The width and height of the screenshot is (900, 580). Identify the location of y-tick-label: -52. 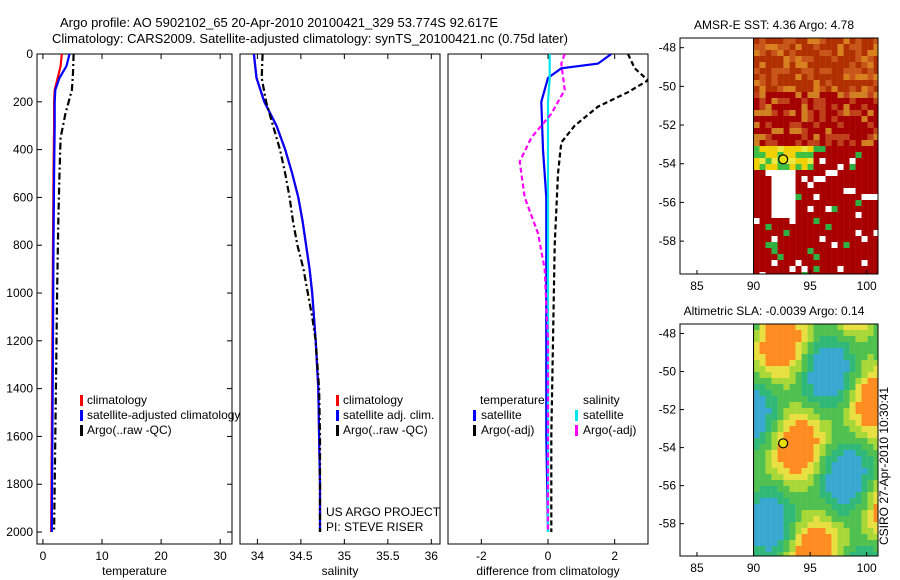
(668, 410).